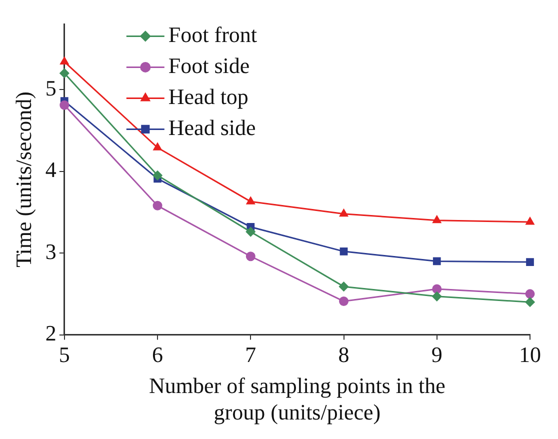 This screenshot has height=439, width=558. Describe the element at coordinates (530, 354) in the screenshot. I see `x-tick-label: 10` at that location.